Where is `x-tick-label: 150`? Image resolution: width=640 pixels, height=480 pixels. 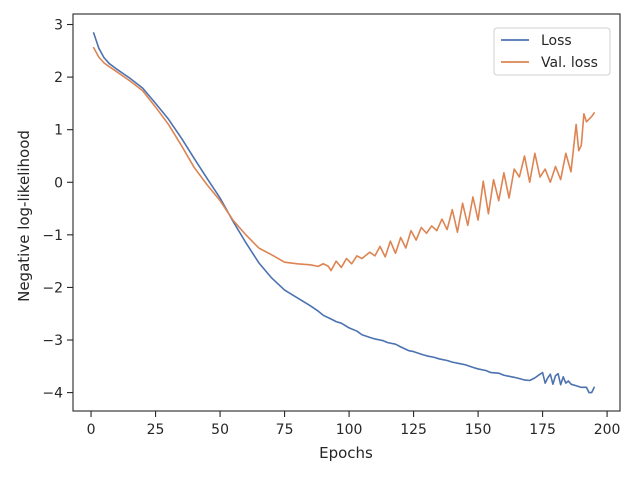
x-tick-label: 150 is located at coordinates (478, 430).